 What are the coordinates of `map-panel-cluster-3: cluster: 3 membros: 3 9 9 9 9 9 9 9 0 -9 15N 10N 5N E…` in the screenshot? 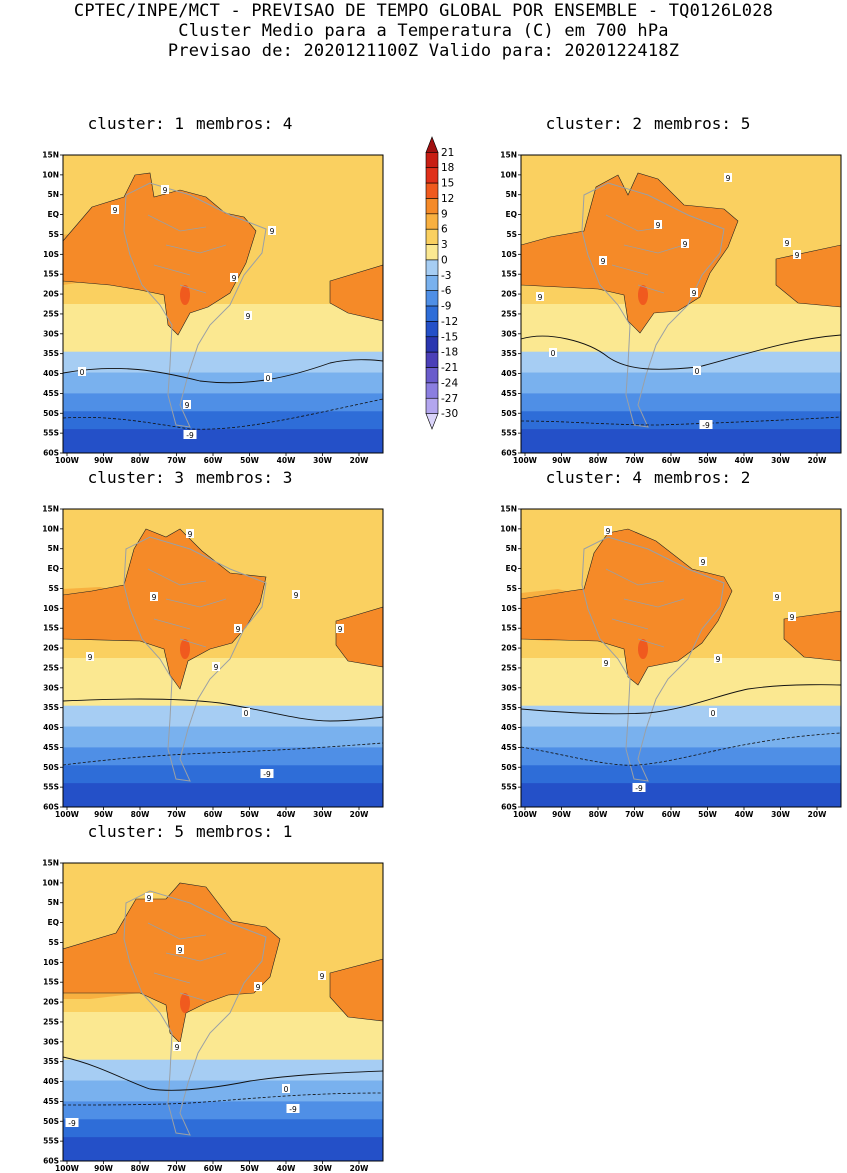 It's located at (210, 644).